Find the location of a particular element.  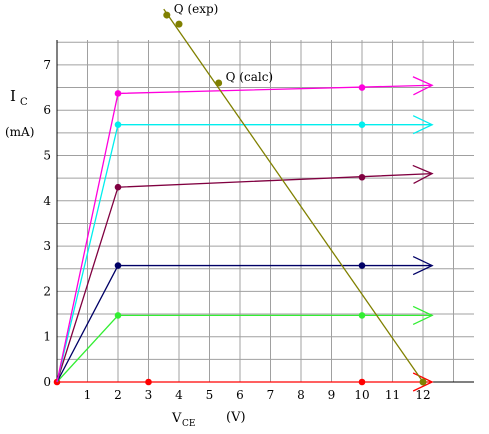

y-tick-label: 0 is located at coordinates (47, 382).